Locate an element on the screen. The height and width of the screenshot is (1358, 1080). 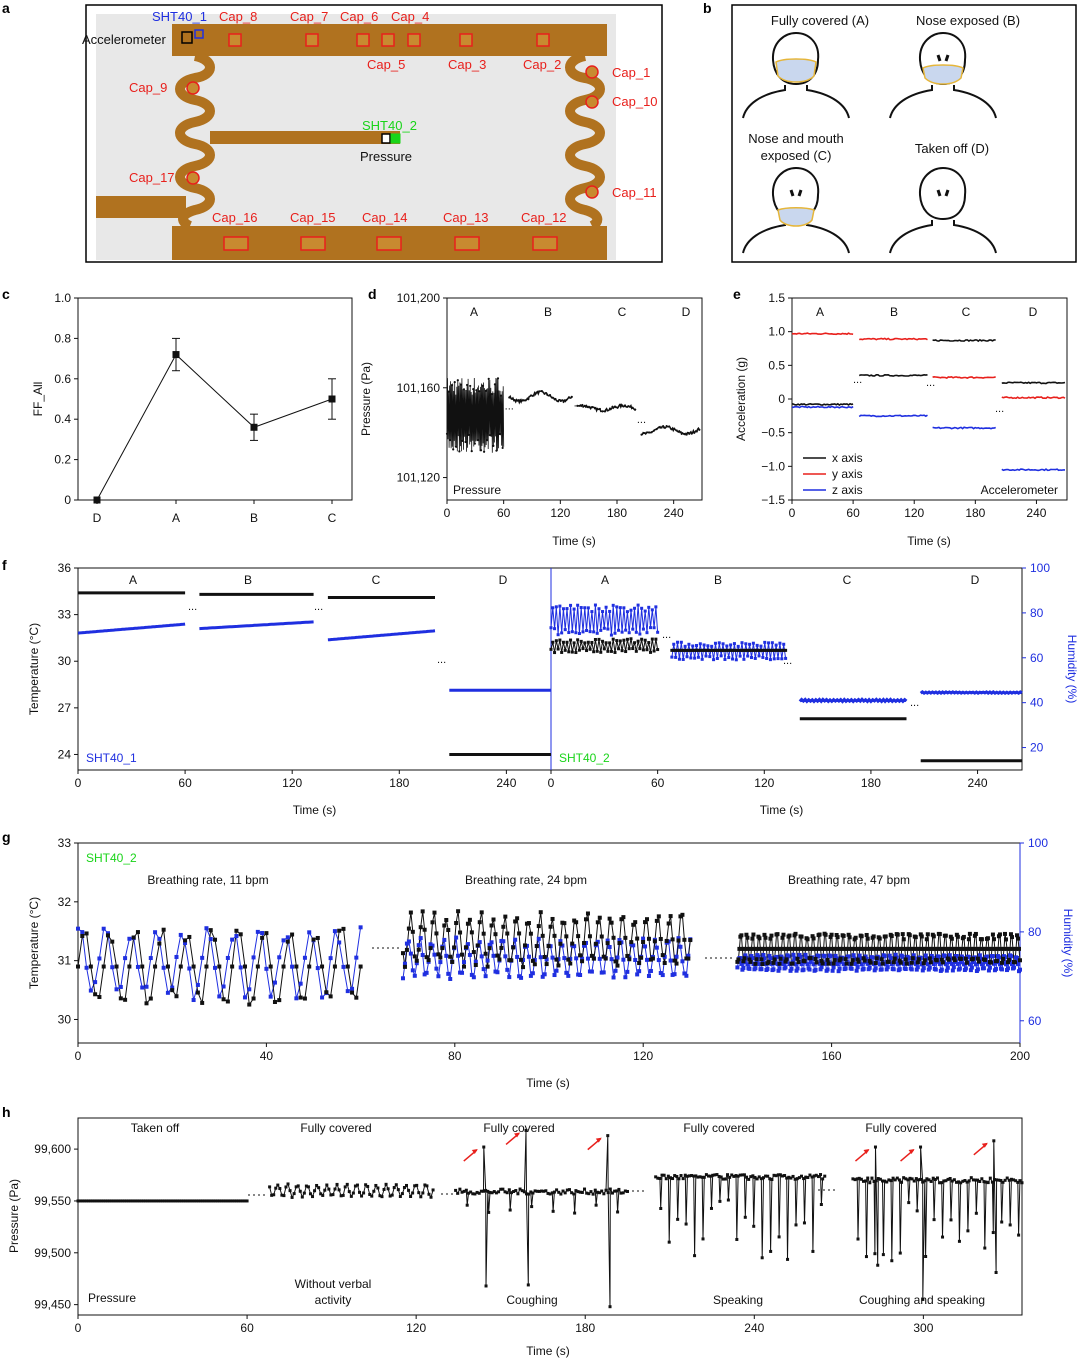
chart-f-humidity-series is located at coordinates (256, 625).